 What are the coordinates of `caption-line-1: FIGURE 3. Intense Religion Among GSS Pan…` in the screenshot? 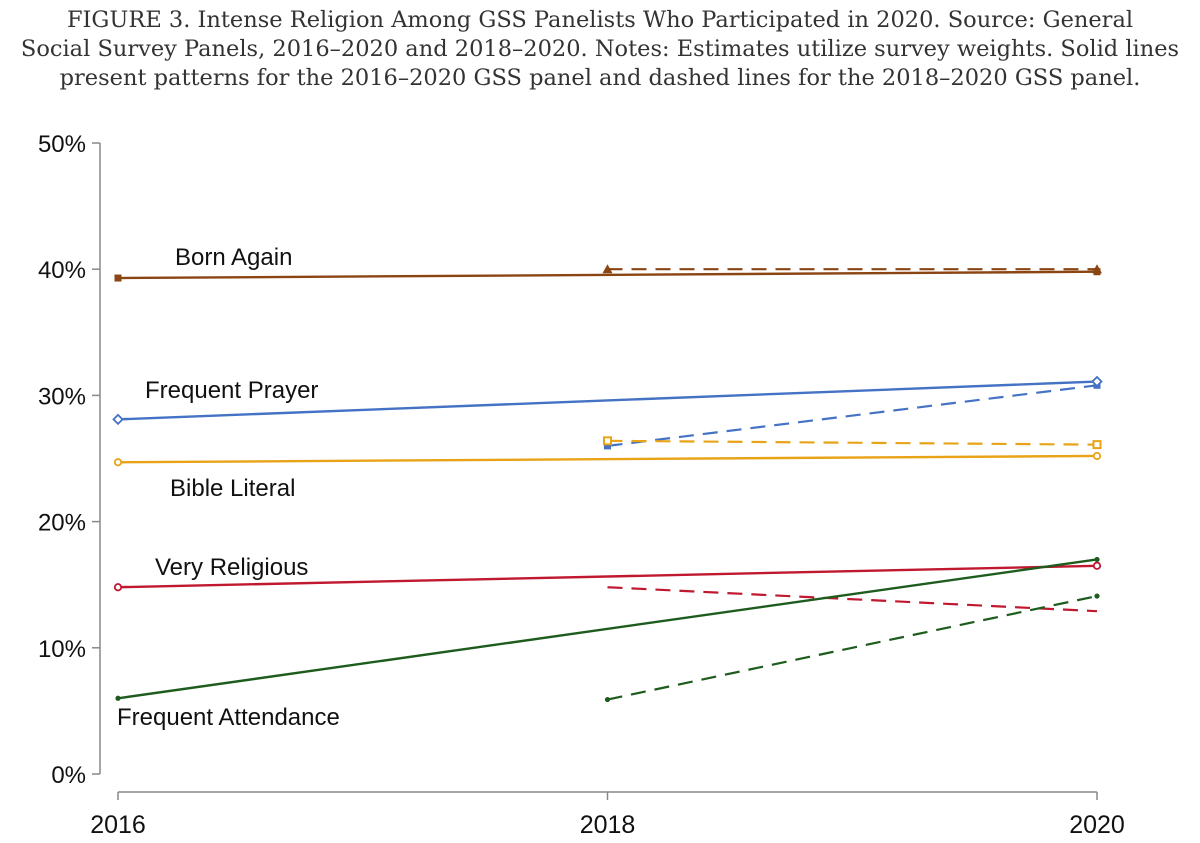 It's located at (600, 20).